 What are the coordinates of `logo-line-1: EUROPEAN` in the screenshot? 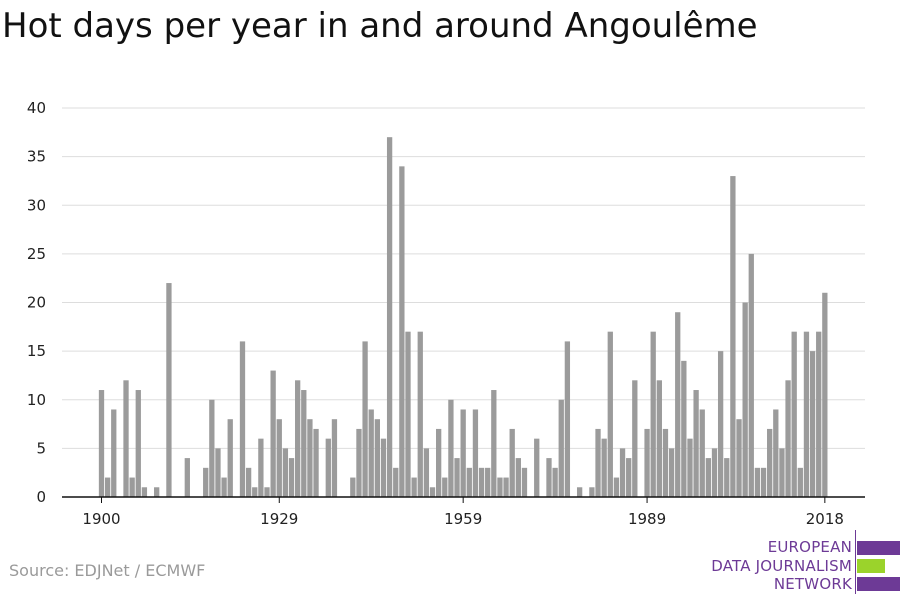 It's located at (809, 547).